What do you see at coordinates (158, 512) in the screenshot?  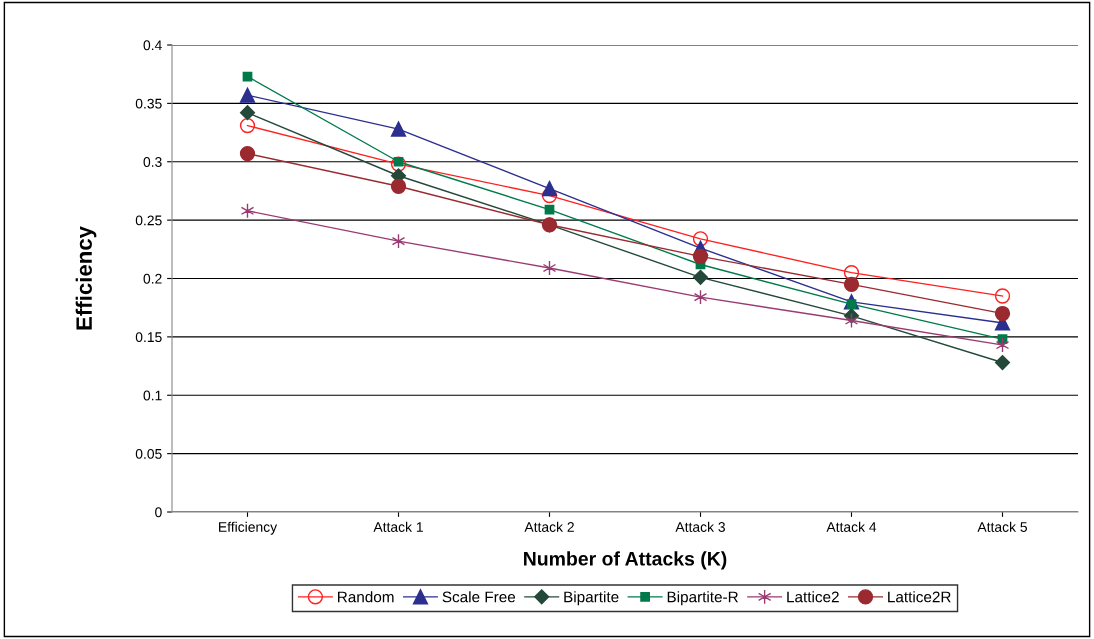 I see `y-tick-label: 0` at bounding box center [158, 512].